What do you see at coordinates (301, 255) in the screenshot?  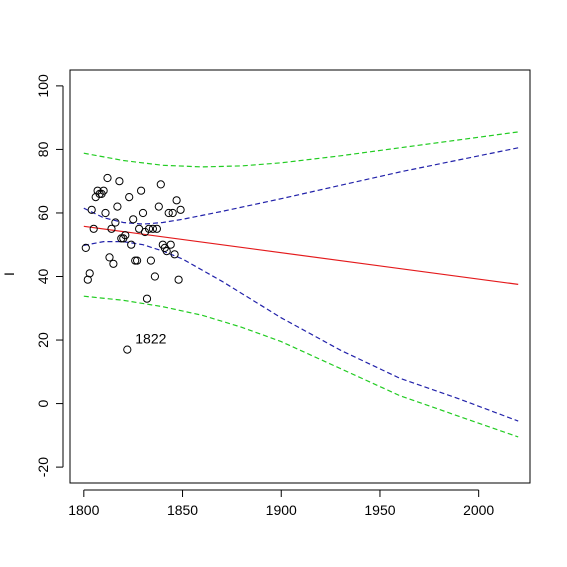 I see `fit-line` at bounding box center [301, 255].